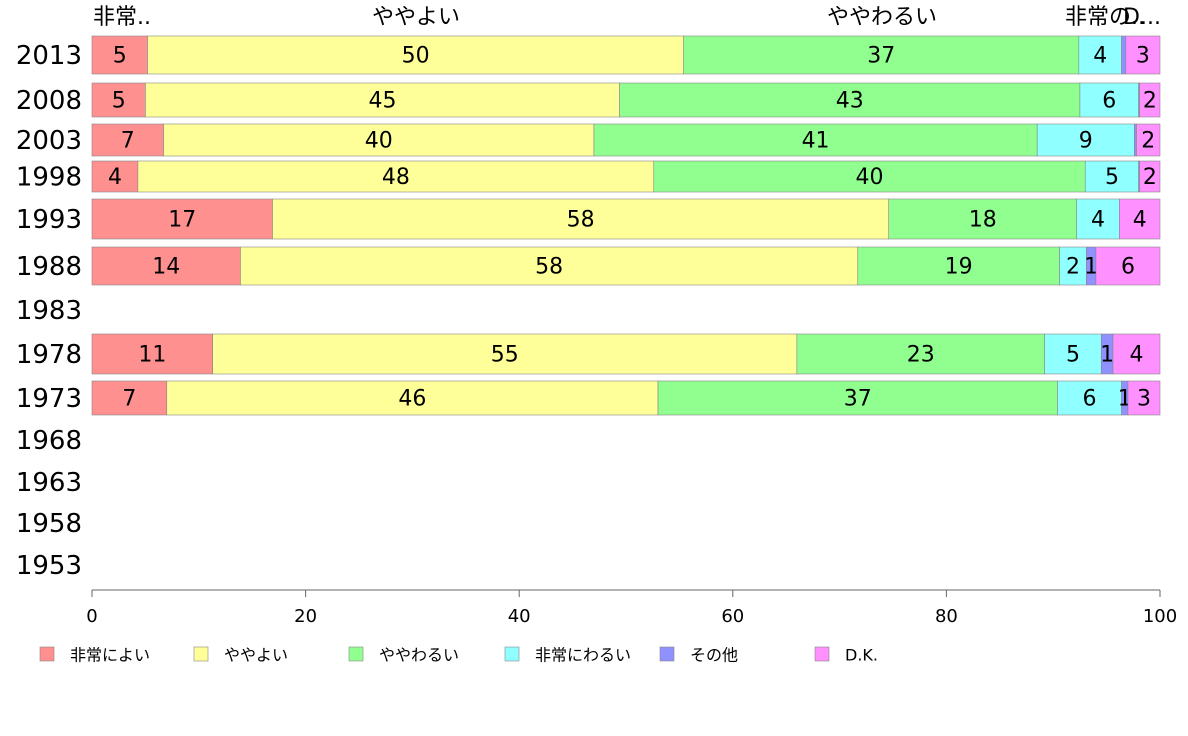  What do you see at coordinates (110, 655) in the screenshot?
I see `legend-label: 非常によい` at bounding box center [110, 655].